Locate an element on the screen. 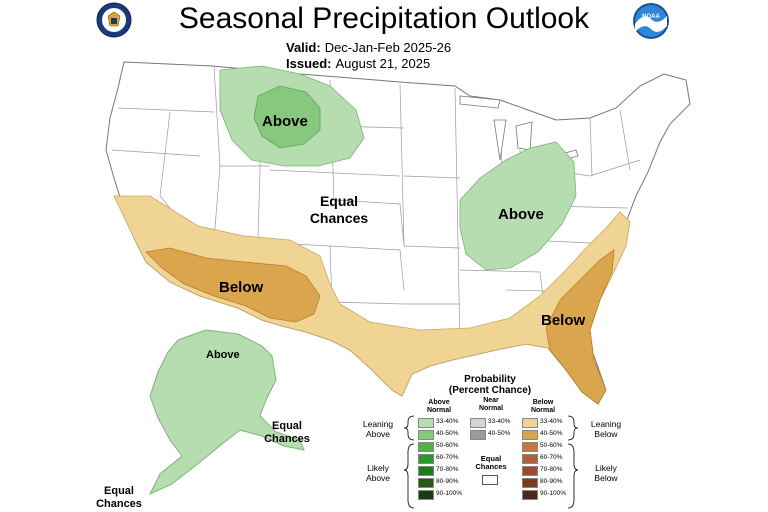  label-alaska-above: Above is located at coordinates (223, 355).